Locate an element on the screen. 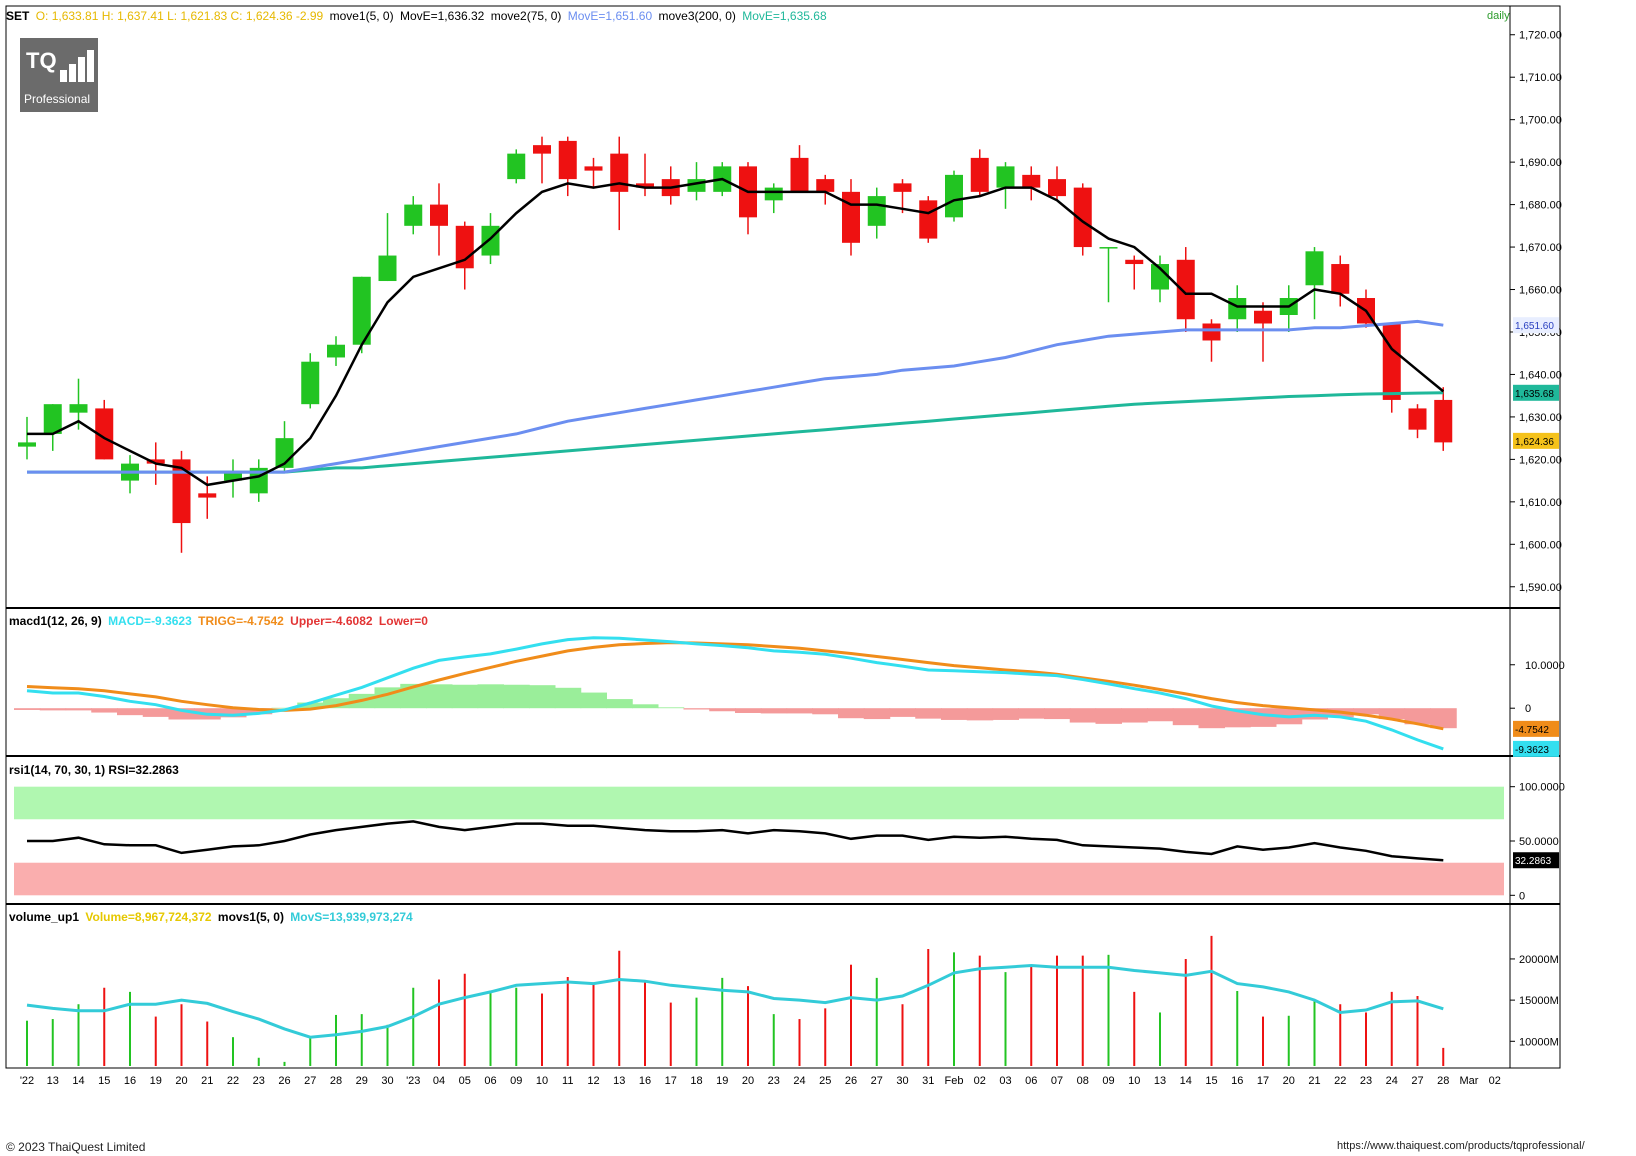  volume-y-tick-label: 20000M is located at coordinates (1539, 960).